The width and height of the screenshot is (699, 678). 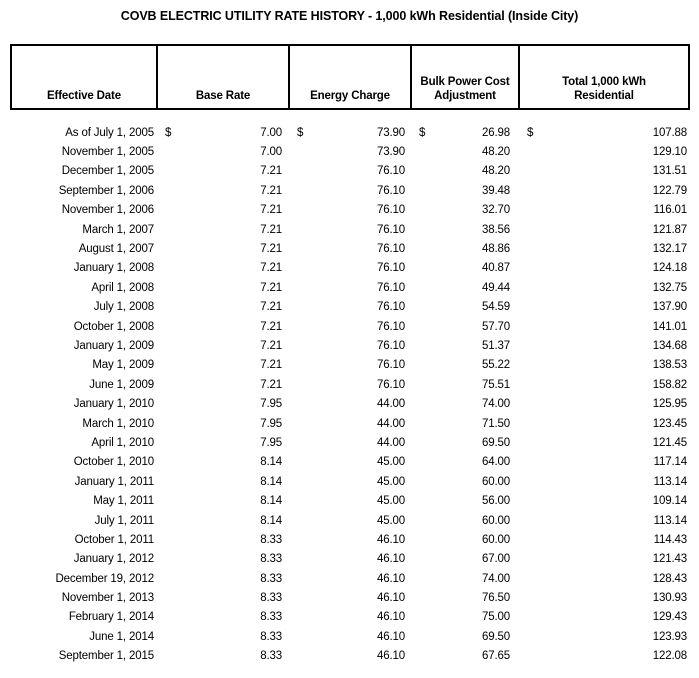 What do you see at coordinates (350, 287) in the screenshot?
I see `table-row: April 1, 2008 7.21 76.10 49.44 132.75` at bounding box center [350, 287].